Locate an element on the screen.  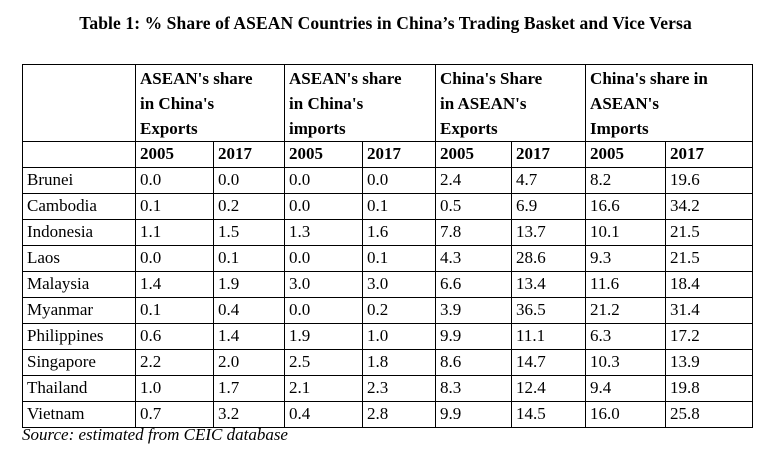
value-cell: 16.0 is located at coordinates (626, 414).